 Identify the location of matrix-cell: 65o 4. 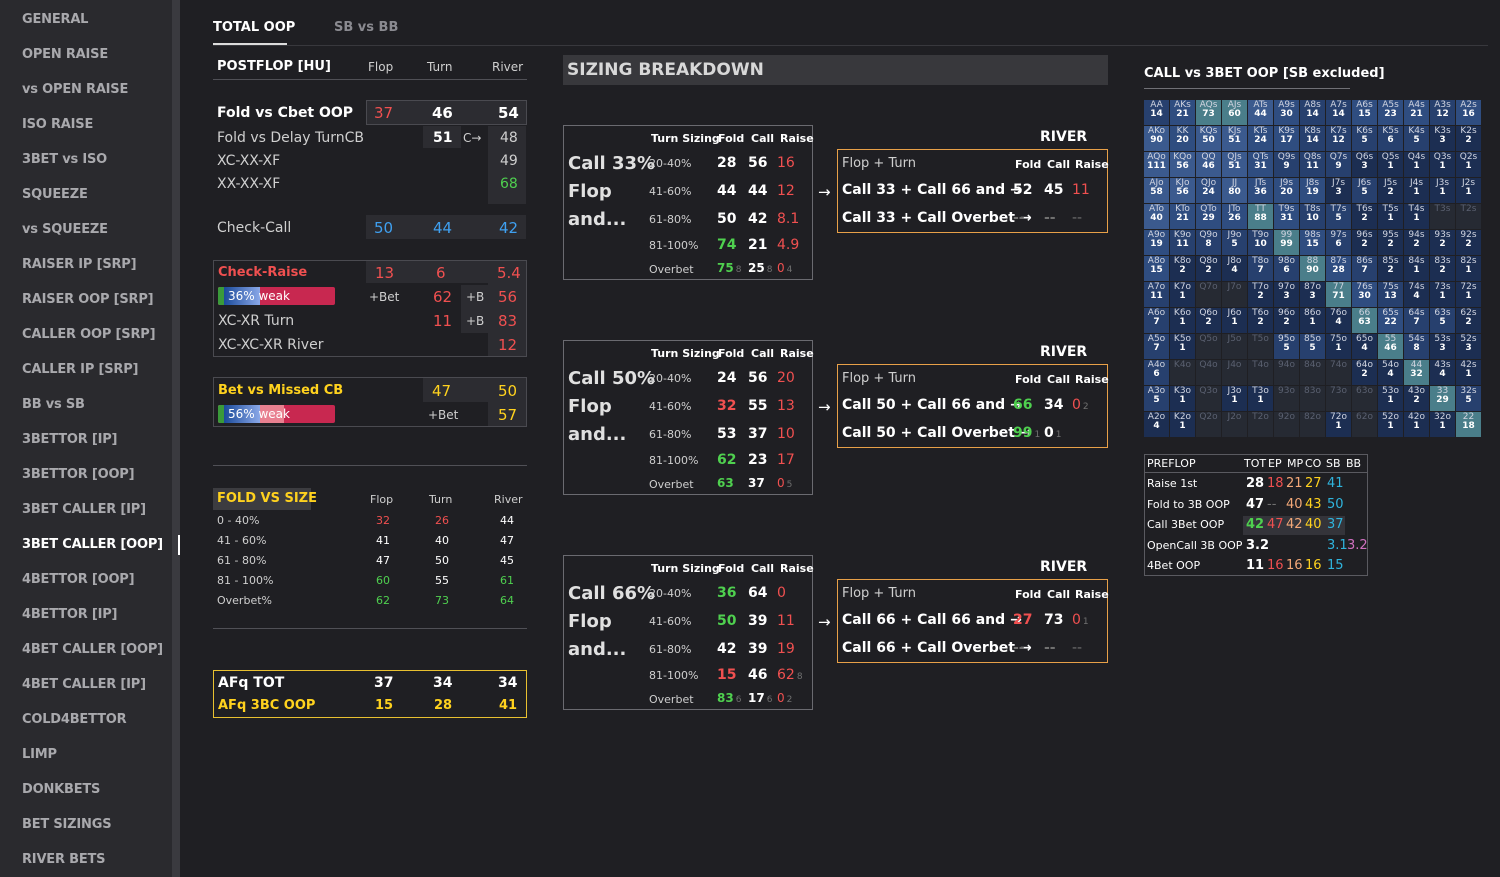
(1364, 346).